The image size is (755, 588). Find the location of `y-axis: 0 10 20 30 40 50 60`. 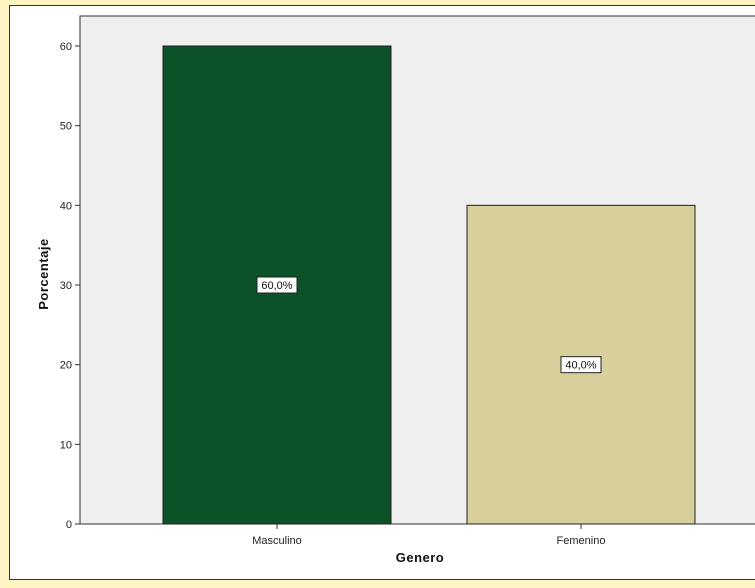

y-axis: 0 10 20 30 40 50 60 is located at coordinates (70, 286).